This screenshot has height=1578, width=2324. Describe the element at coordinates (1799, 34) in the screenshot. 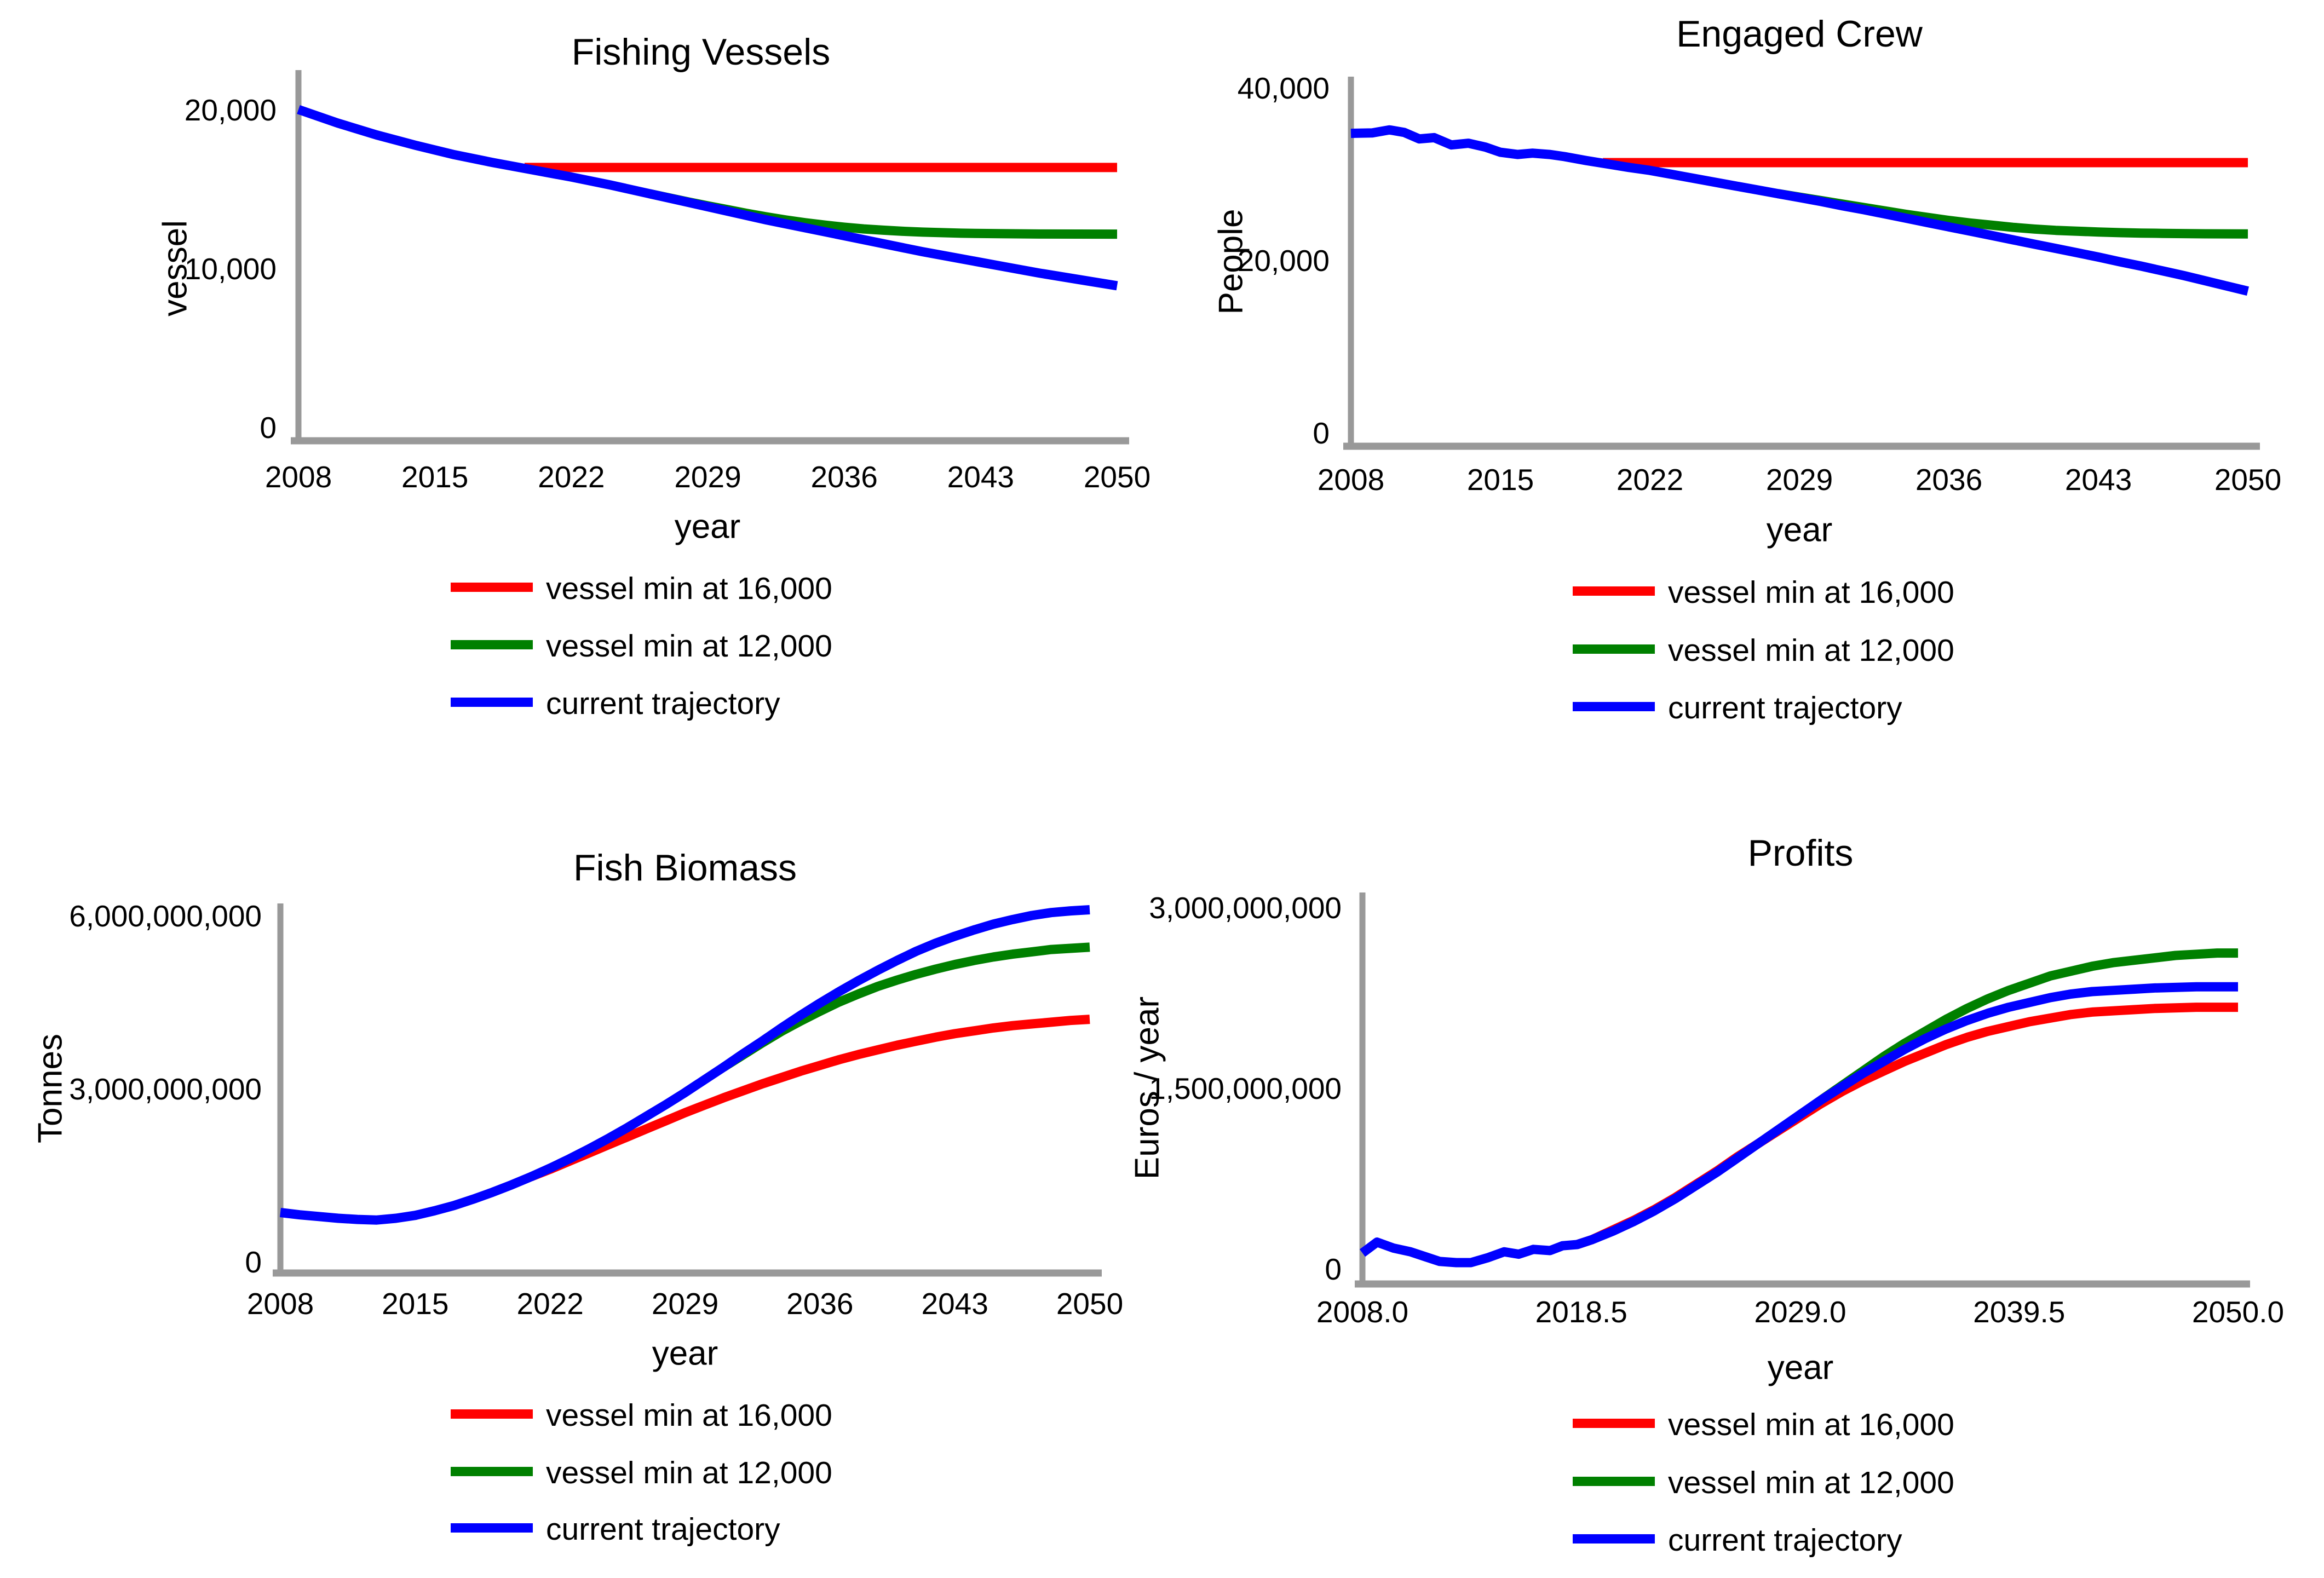

I see `chart-title-engaged-crew: Engaged Crew` at that location.